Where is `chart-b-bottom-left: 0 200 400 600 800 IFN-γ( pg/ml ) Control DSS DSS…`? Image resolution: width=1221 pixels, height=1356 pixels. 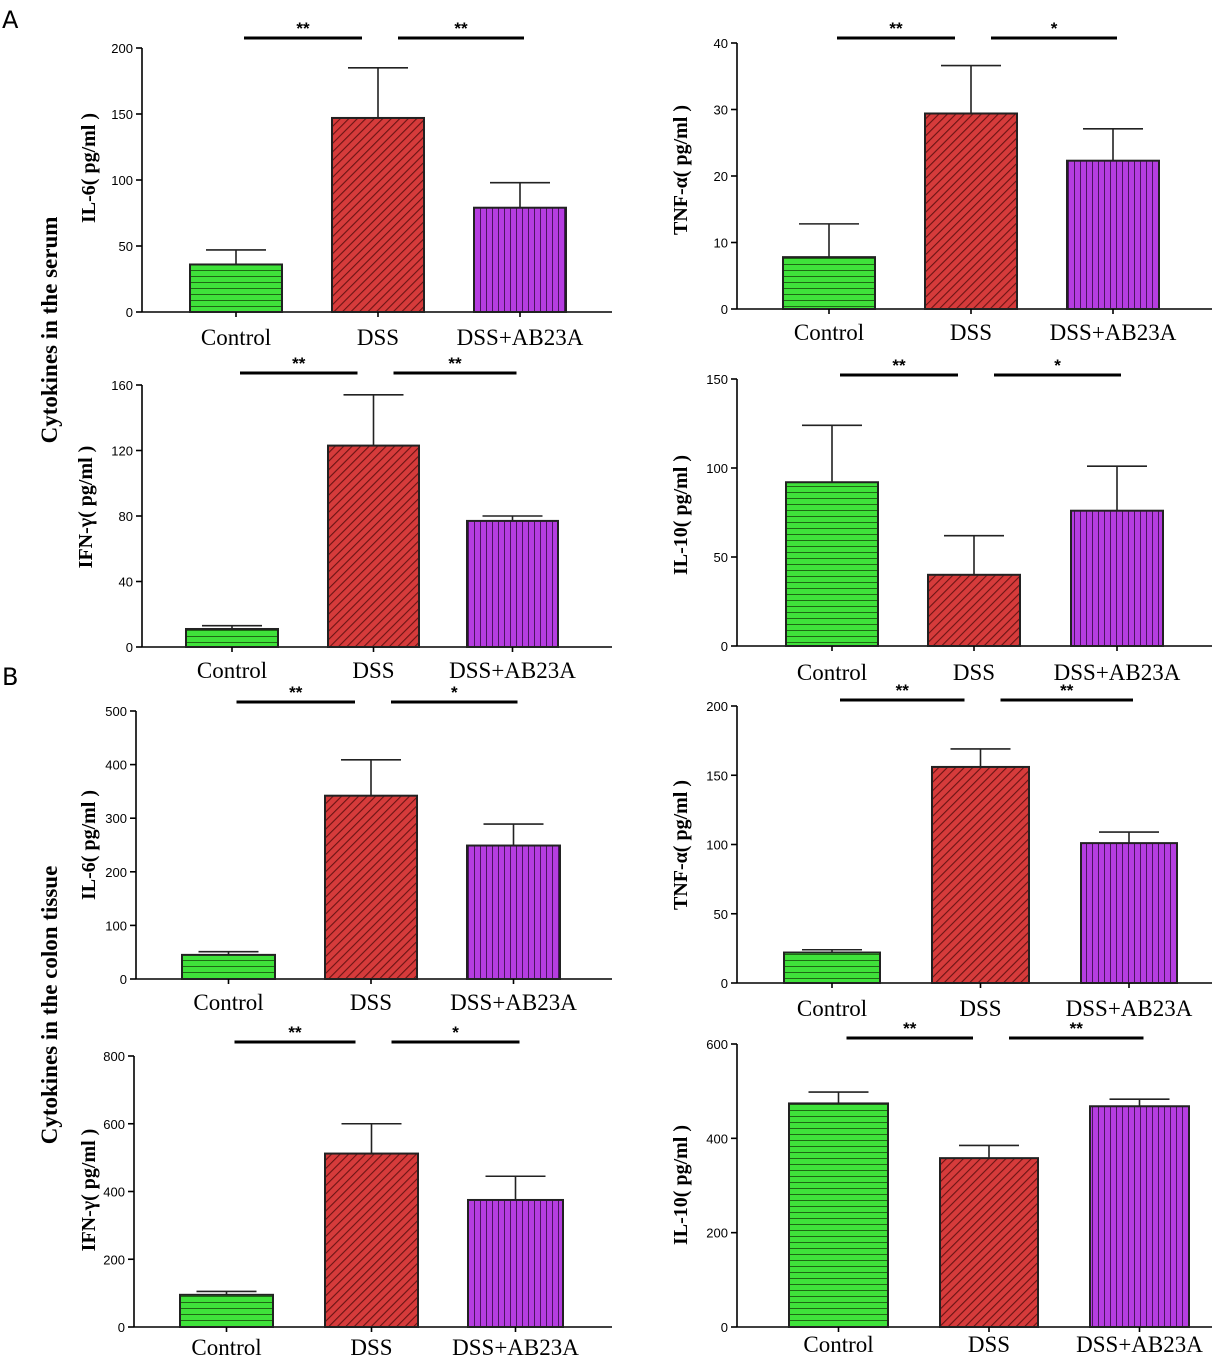
chart-b-bottom-left: 0 200 400 600 800 IFN-γ( pg/ml ) Control DSS DSS… is located at coordinates (345, 1189).